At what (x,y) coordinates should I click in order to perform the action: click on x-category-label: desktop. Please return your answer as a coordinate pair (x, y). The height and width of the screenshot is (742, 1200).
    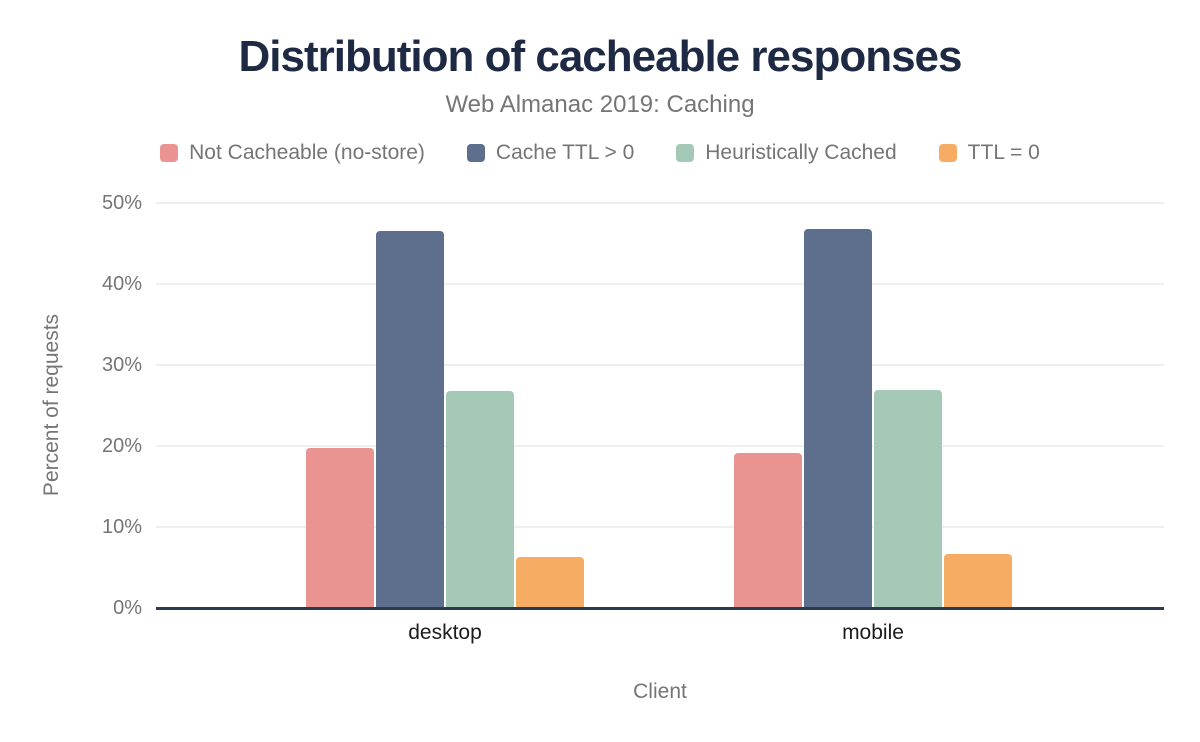
    Looking at the image, I should click on (445, 632).